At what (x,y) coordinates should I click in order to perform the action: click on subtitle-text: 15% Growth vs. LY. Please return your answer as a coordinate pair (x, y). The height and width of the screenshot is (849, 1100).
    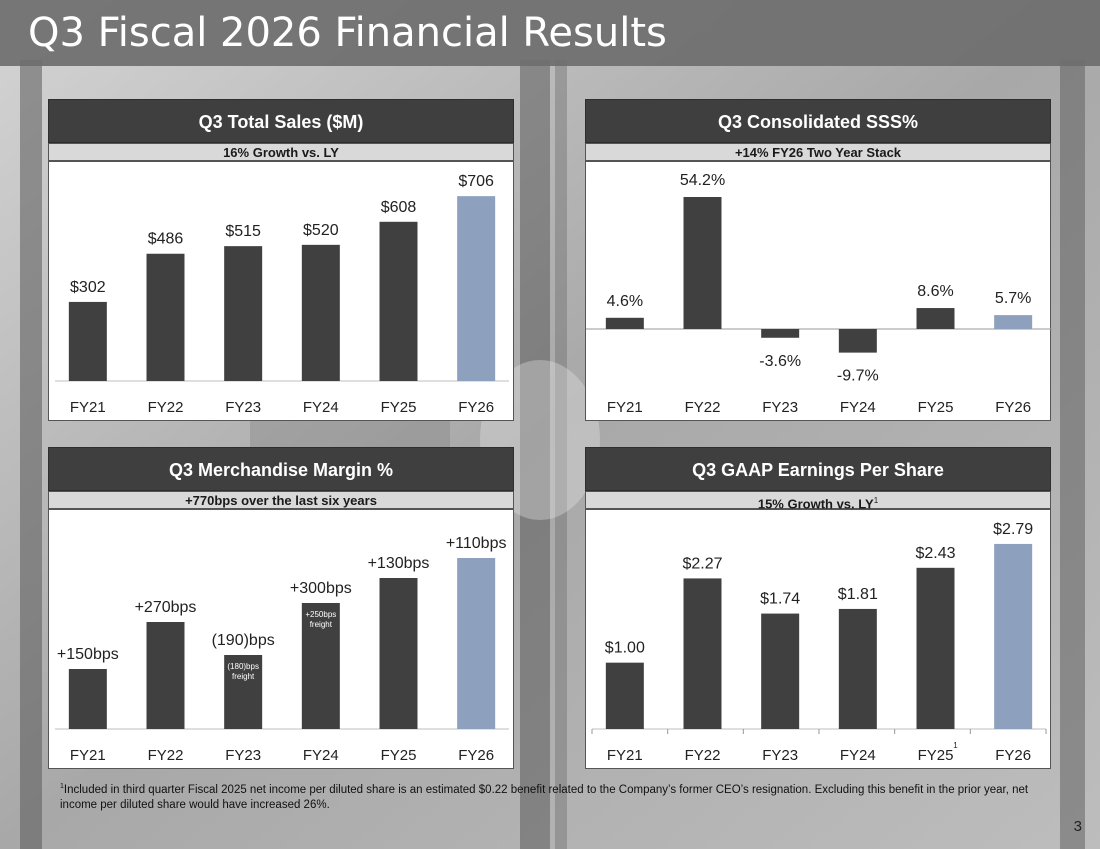
    Looking at the image, I should click on (815, 504).